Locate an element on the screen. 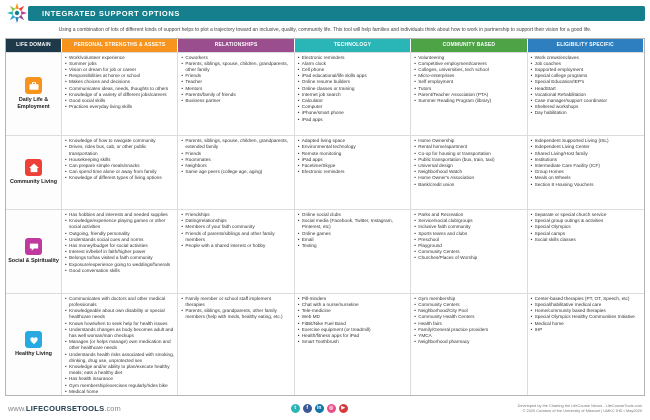  list-item: Smart Toothbrush is located at coordinates (352, 342).